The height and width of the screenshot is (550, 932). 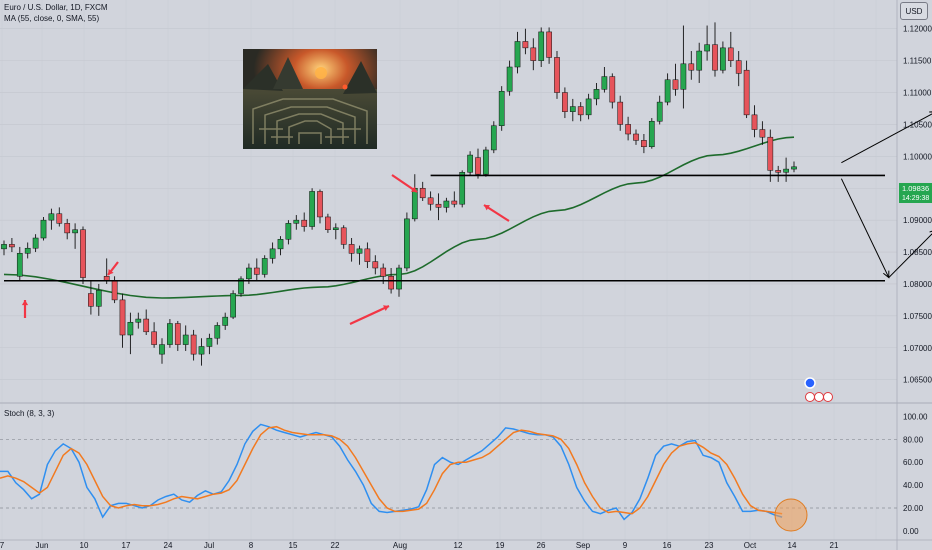 I want to click on annotation-arrows-layer, so click(x=265, y=249).